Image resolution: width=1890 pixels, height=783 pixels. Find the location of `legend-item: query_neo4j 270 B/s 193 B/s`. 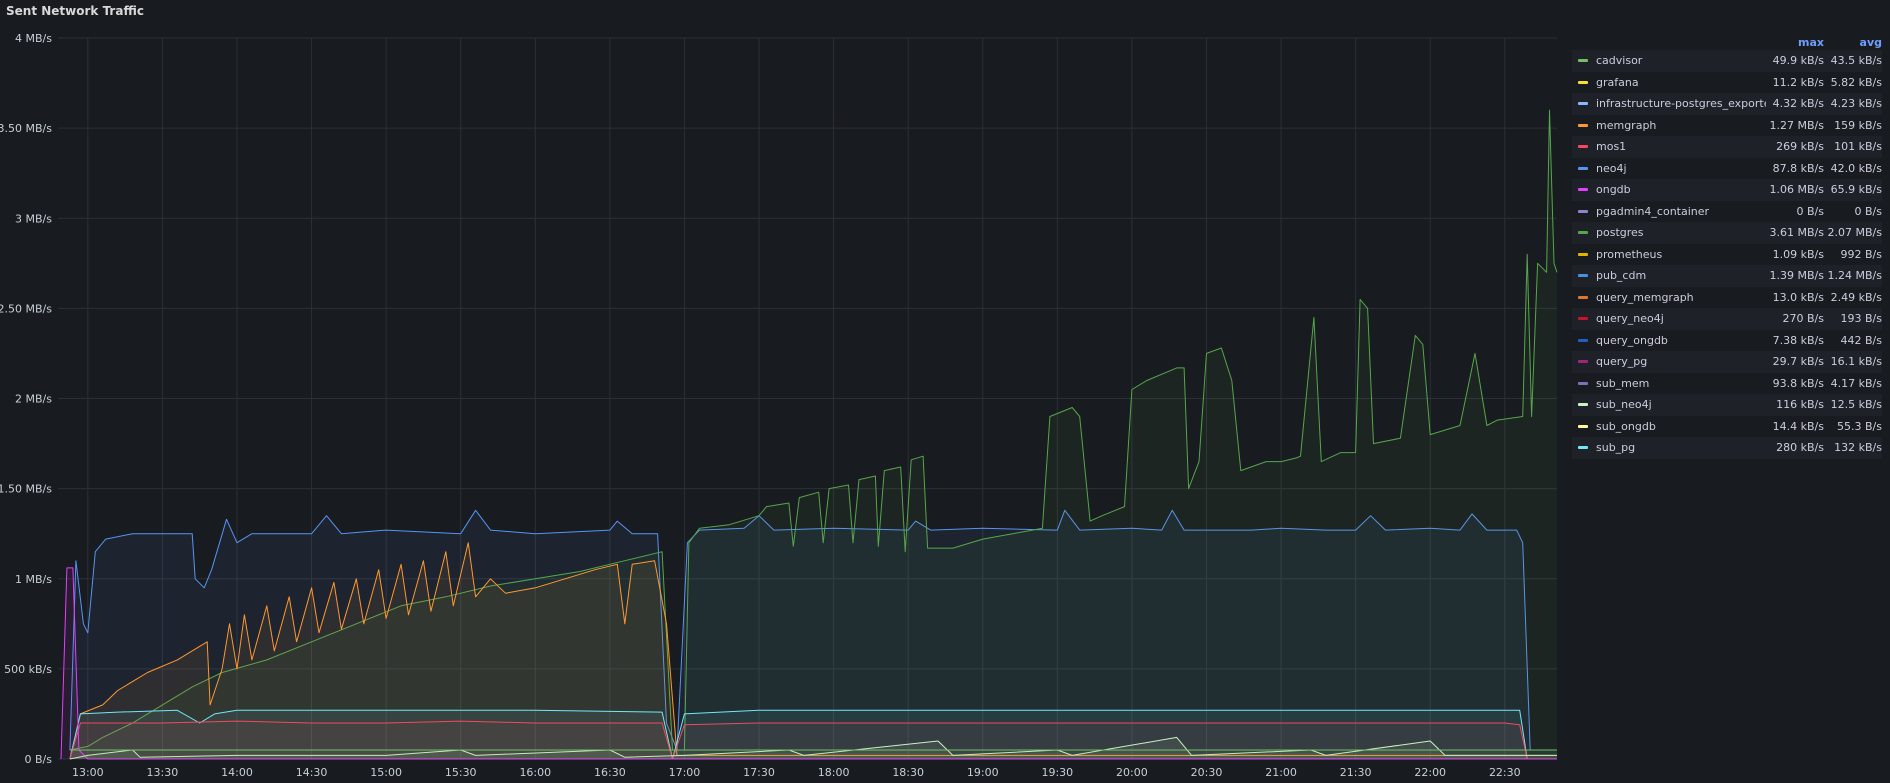

legend-item: query_neo4j 270 B/s 193 B/s is located at coordinates (1727, 319).